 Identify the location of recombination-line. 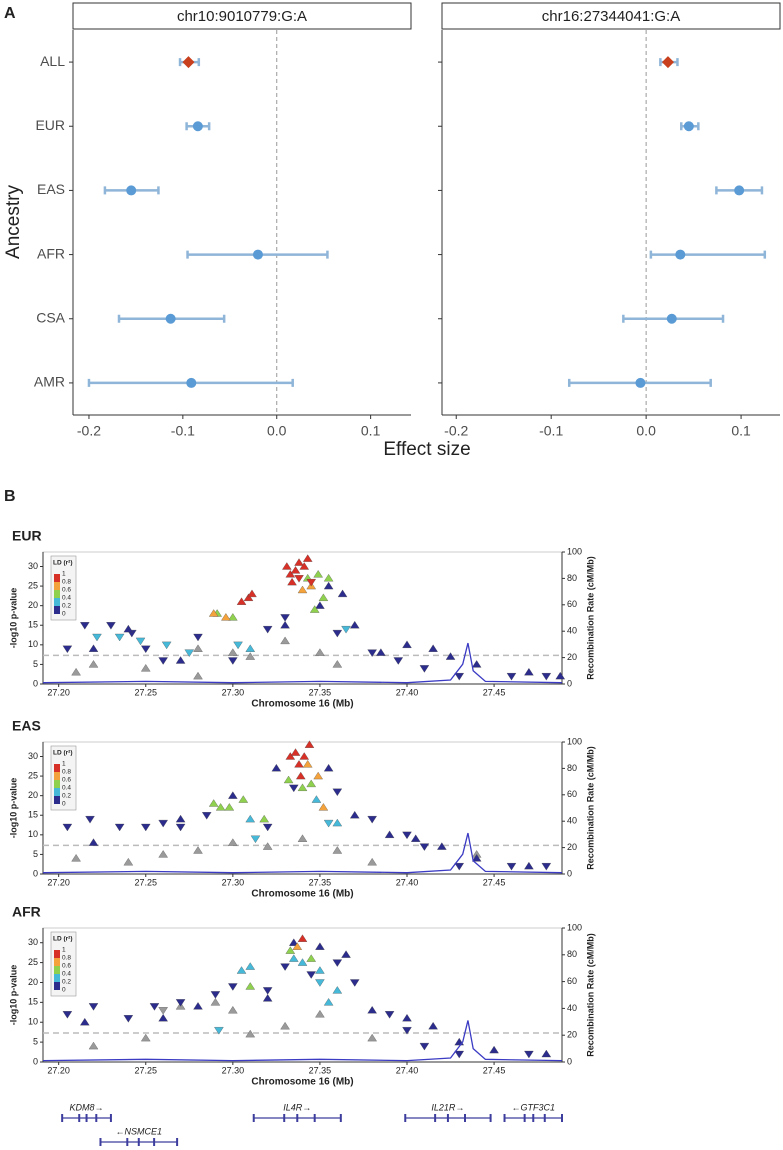
(302, 1041).